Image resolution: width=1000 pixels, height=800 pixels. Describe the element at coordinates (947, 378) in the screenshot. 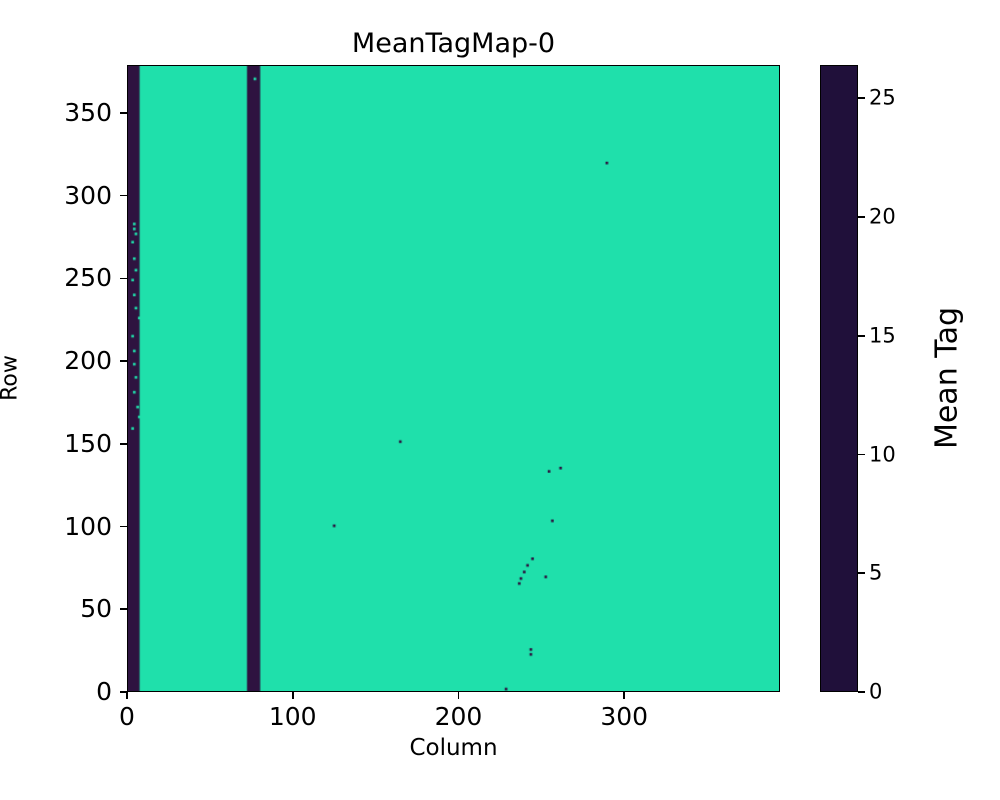

I see `colorbar-label: Mean Tag` at that location.